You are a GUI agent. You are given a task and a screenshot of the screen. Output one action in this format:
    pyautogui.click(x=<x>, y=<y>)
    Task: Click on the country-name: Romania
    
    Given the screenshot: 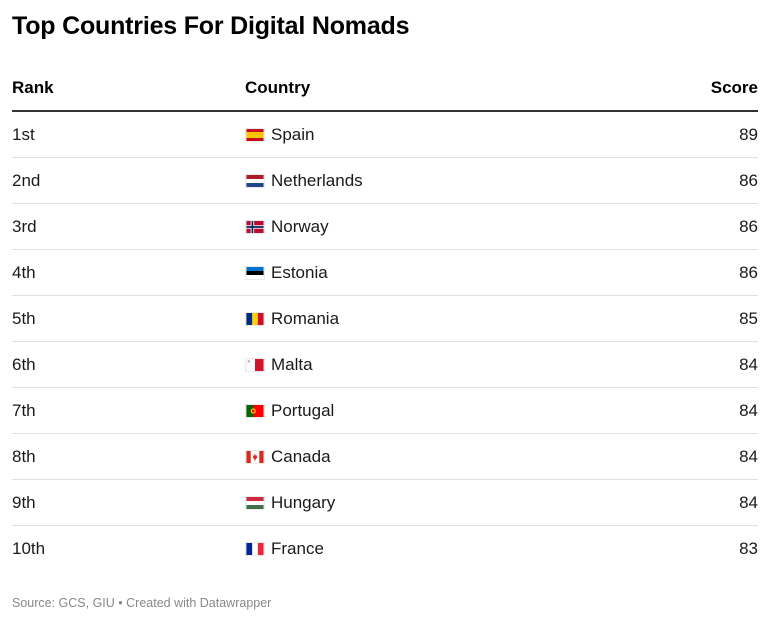 What is the action you would take?
    pyautogui.click(x=305, y=318)
    